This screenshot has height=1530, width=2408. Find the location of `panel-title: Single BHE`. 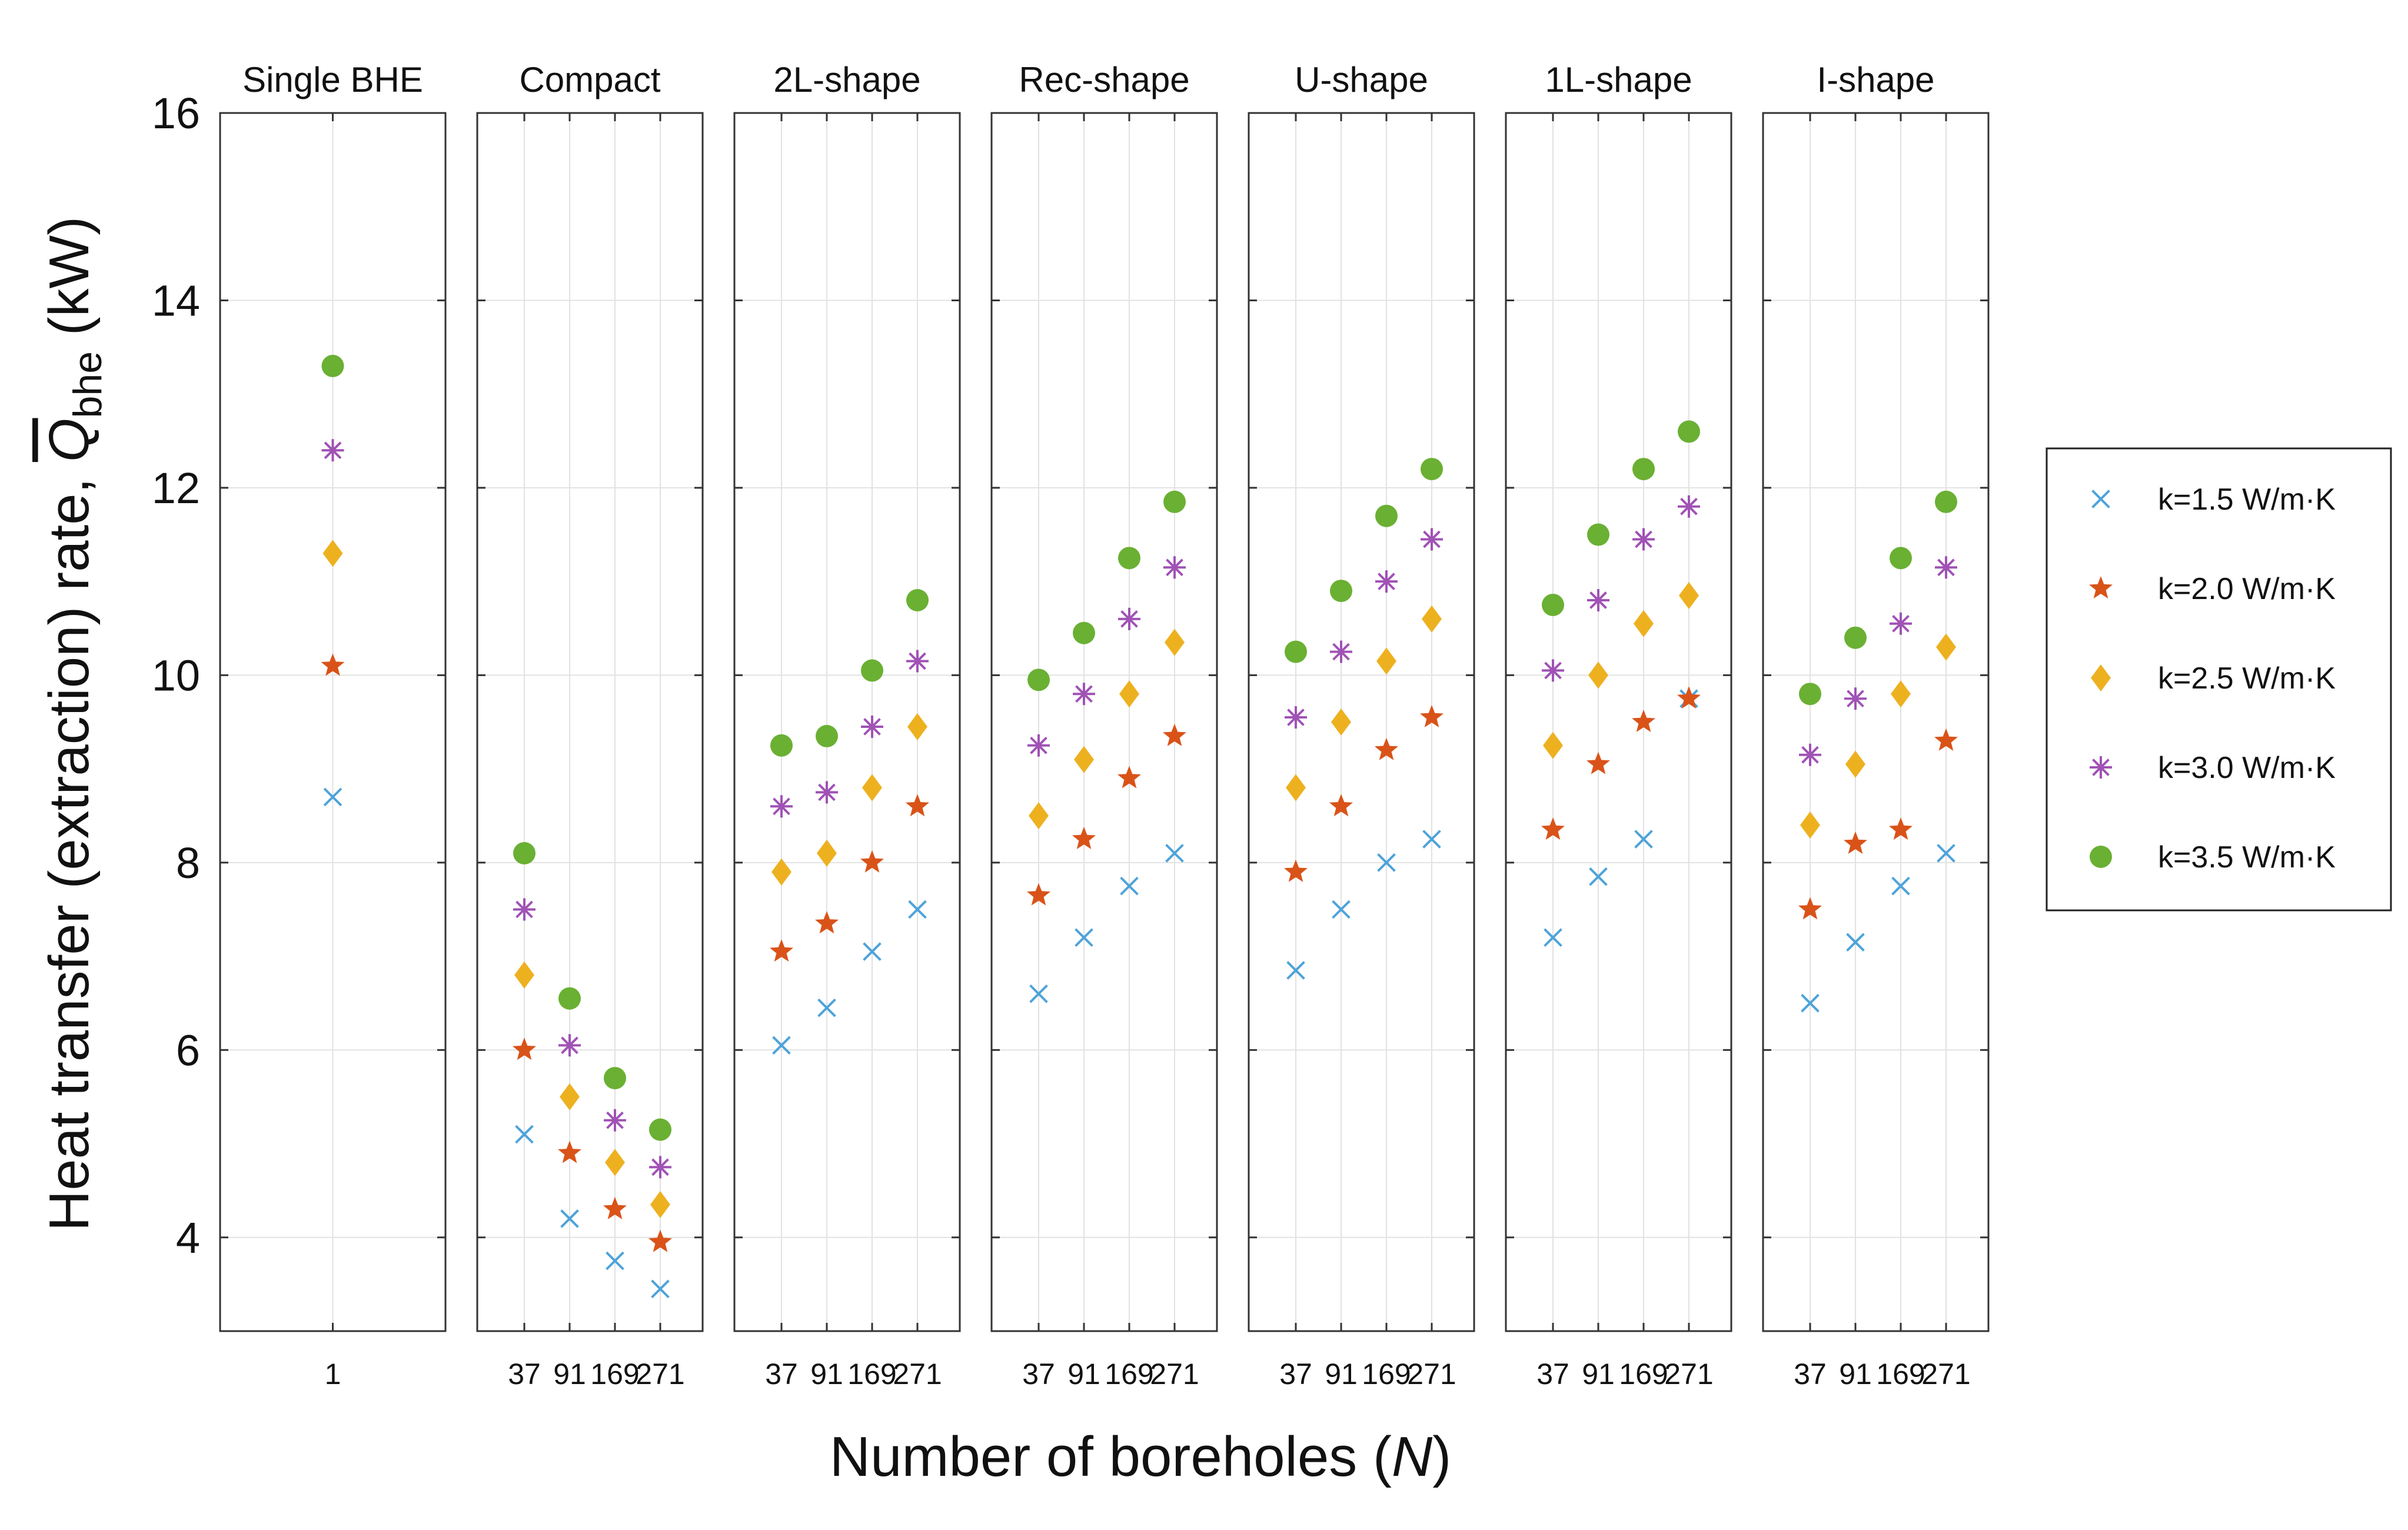

panel-title: Single BHE is located at coordinates (332, 79).